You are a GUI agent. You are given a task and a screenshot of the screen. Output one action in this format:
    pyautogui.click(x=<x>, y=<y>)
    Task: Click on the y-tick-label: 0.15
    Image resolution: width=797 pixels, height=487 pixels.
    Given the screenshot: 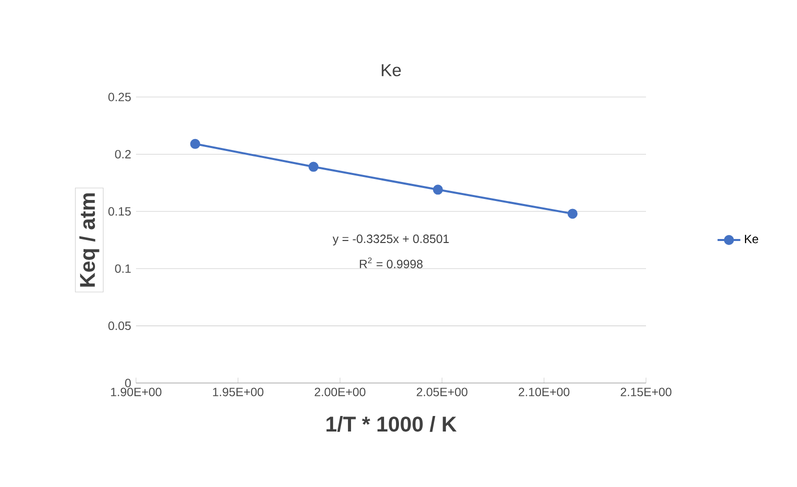 What is the action you would take?
    pyautogui.click(x=119, y=211)
    